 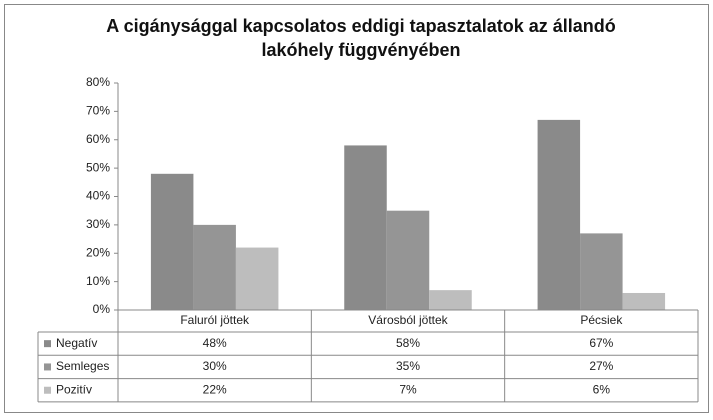 I want to click on y-tick-label: 20%, so click(x=98, y=252).